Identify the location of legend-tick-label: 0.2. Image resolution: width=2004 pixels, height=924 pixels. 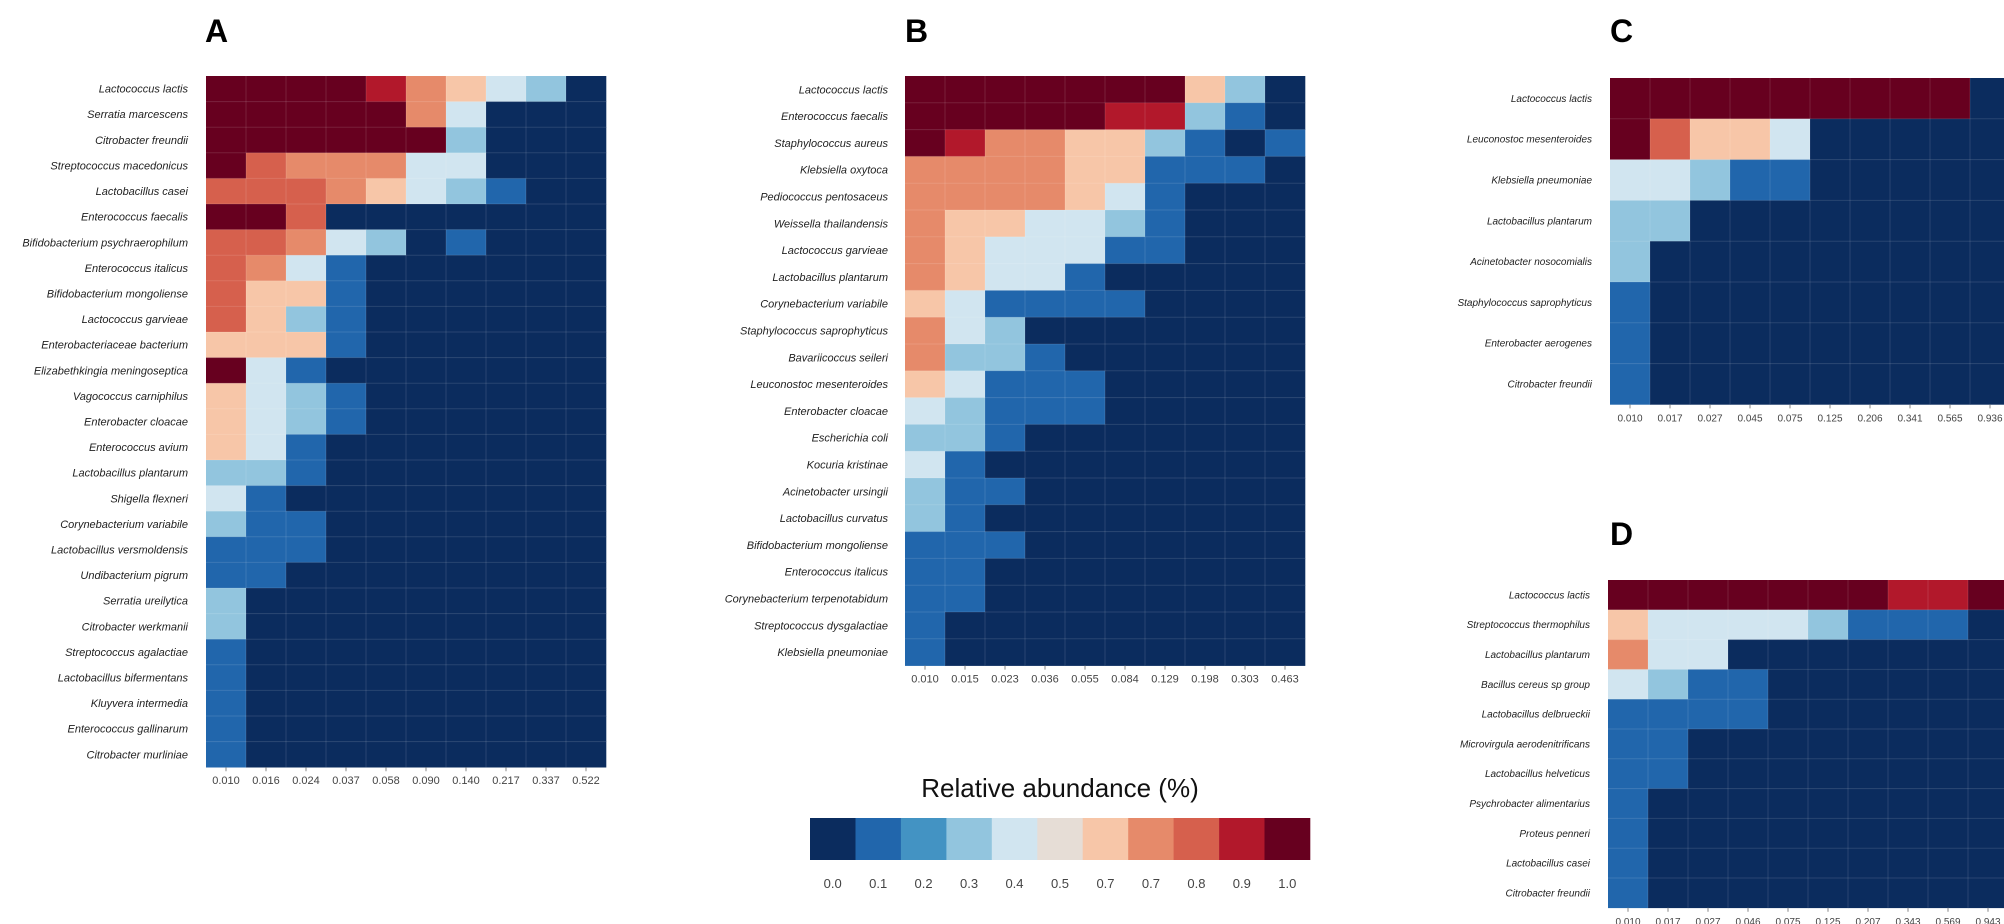
(924, 883).